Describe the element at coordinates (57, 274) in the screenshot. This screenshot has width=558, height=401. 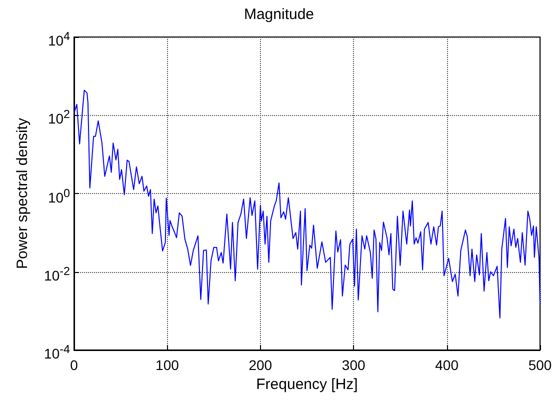
I see `y-tick-label: 10$^{-2}$` at that location.